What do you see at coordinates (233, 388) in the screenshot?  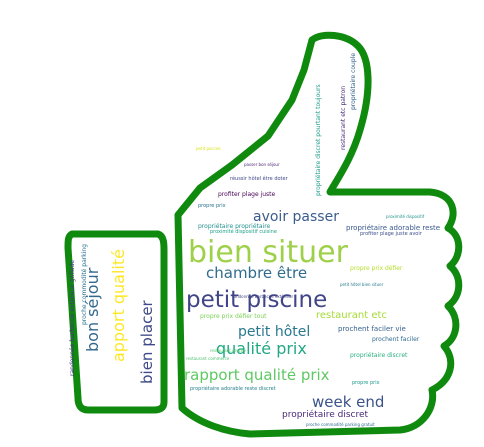 I see `word-15: propriétaire adorable reste discret` at bounding box center [233, 388].